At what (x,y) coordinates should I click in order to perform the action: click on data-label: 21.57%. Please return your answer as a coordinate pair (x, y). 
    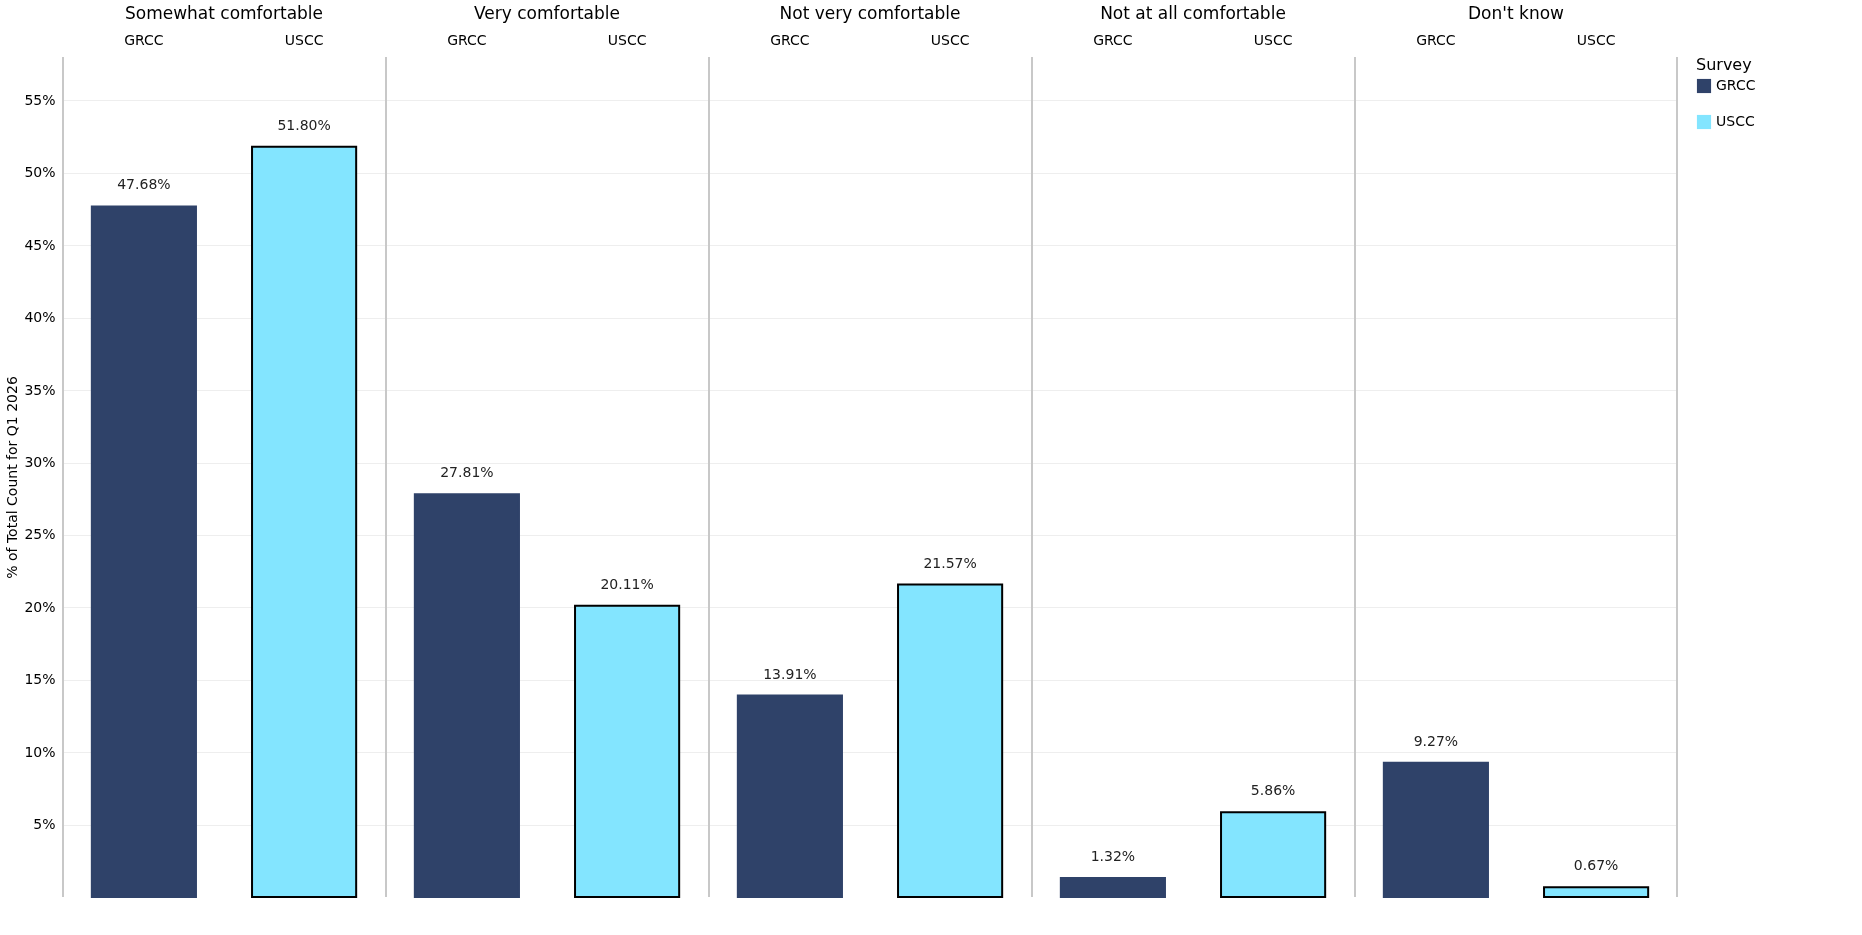
    Looking at the image, I should click on (950, 562).